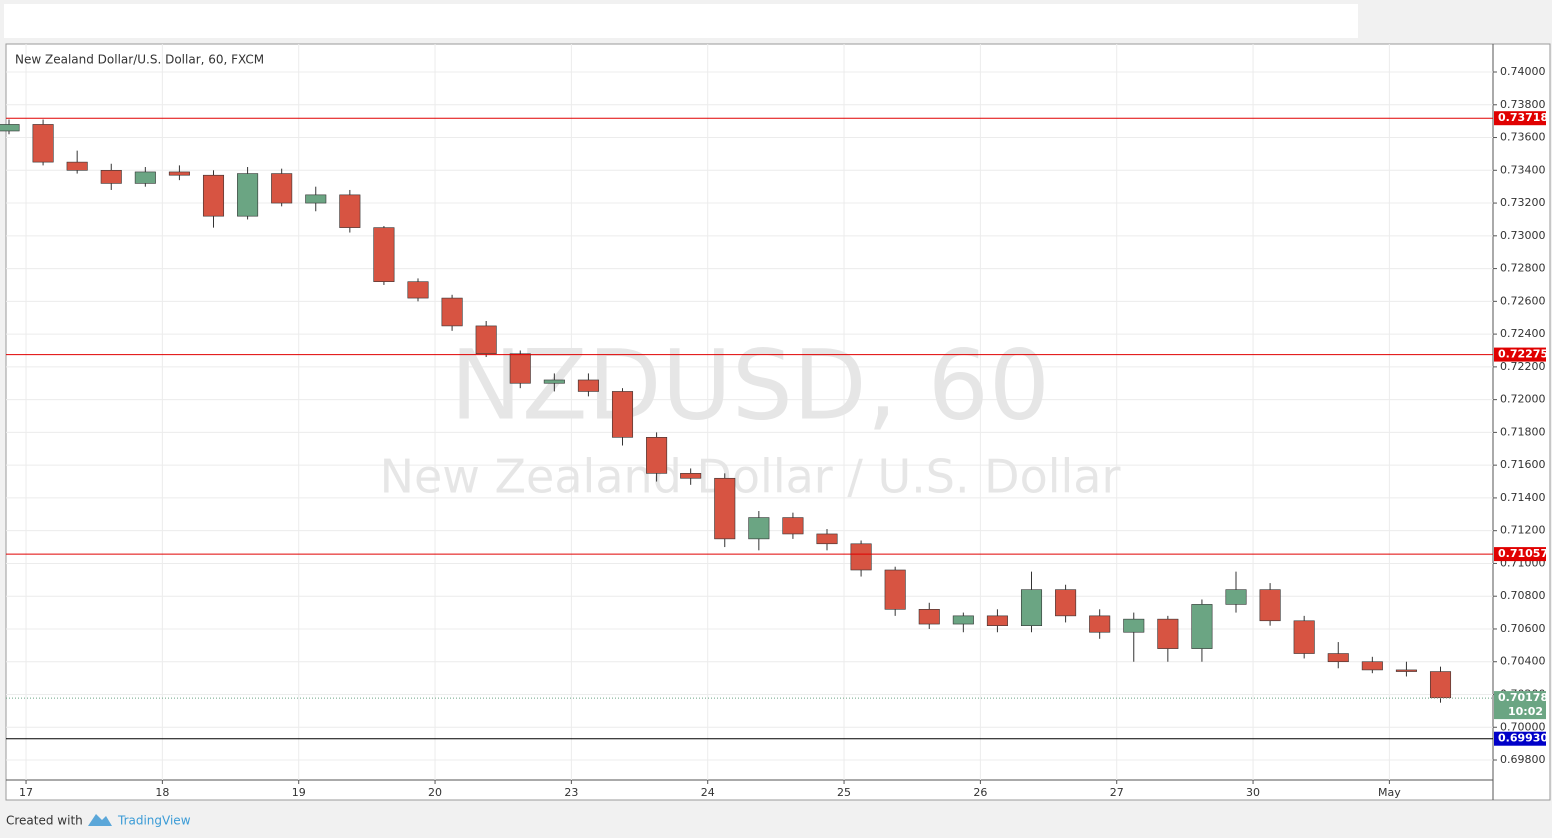 This screenshot has width=1552, height=838. Describe the element at coordinates (299, 792) in the screenshot. I see `x-tick-label: 19` at that location.